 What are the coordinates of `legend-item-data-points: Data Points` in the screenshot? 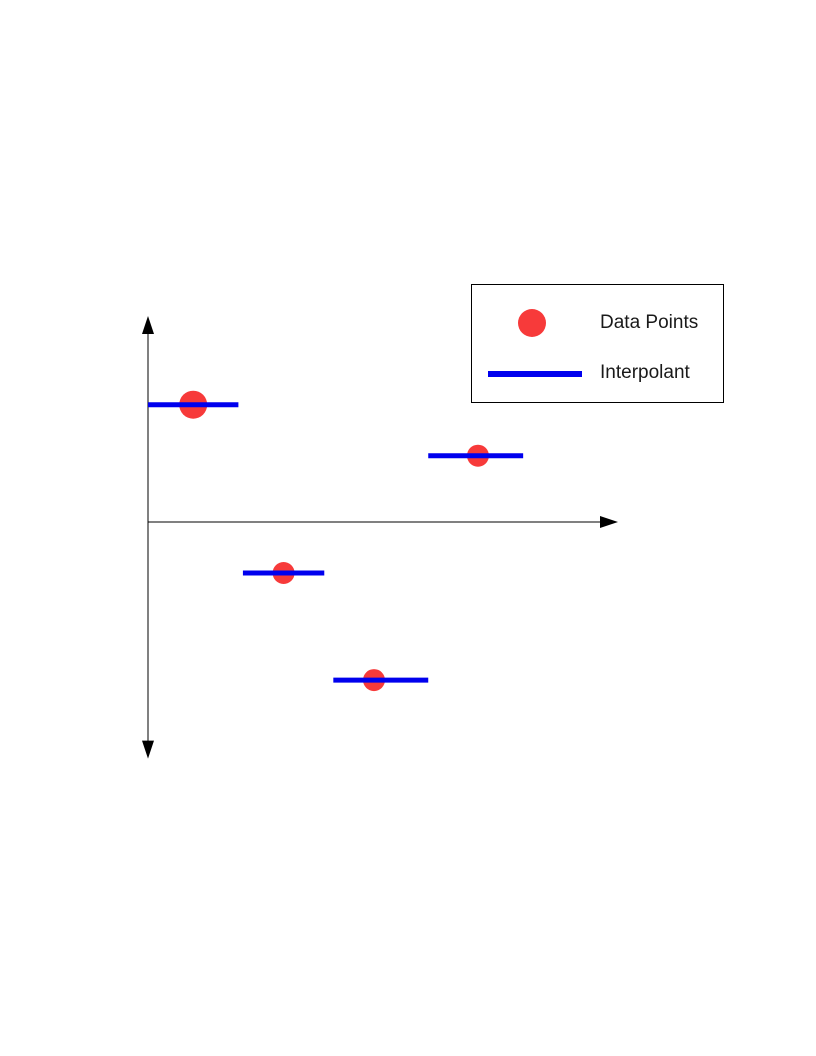 It's located at (597, 323).